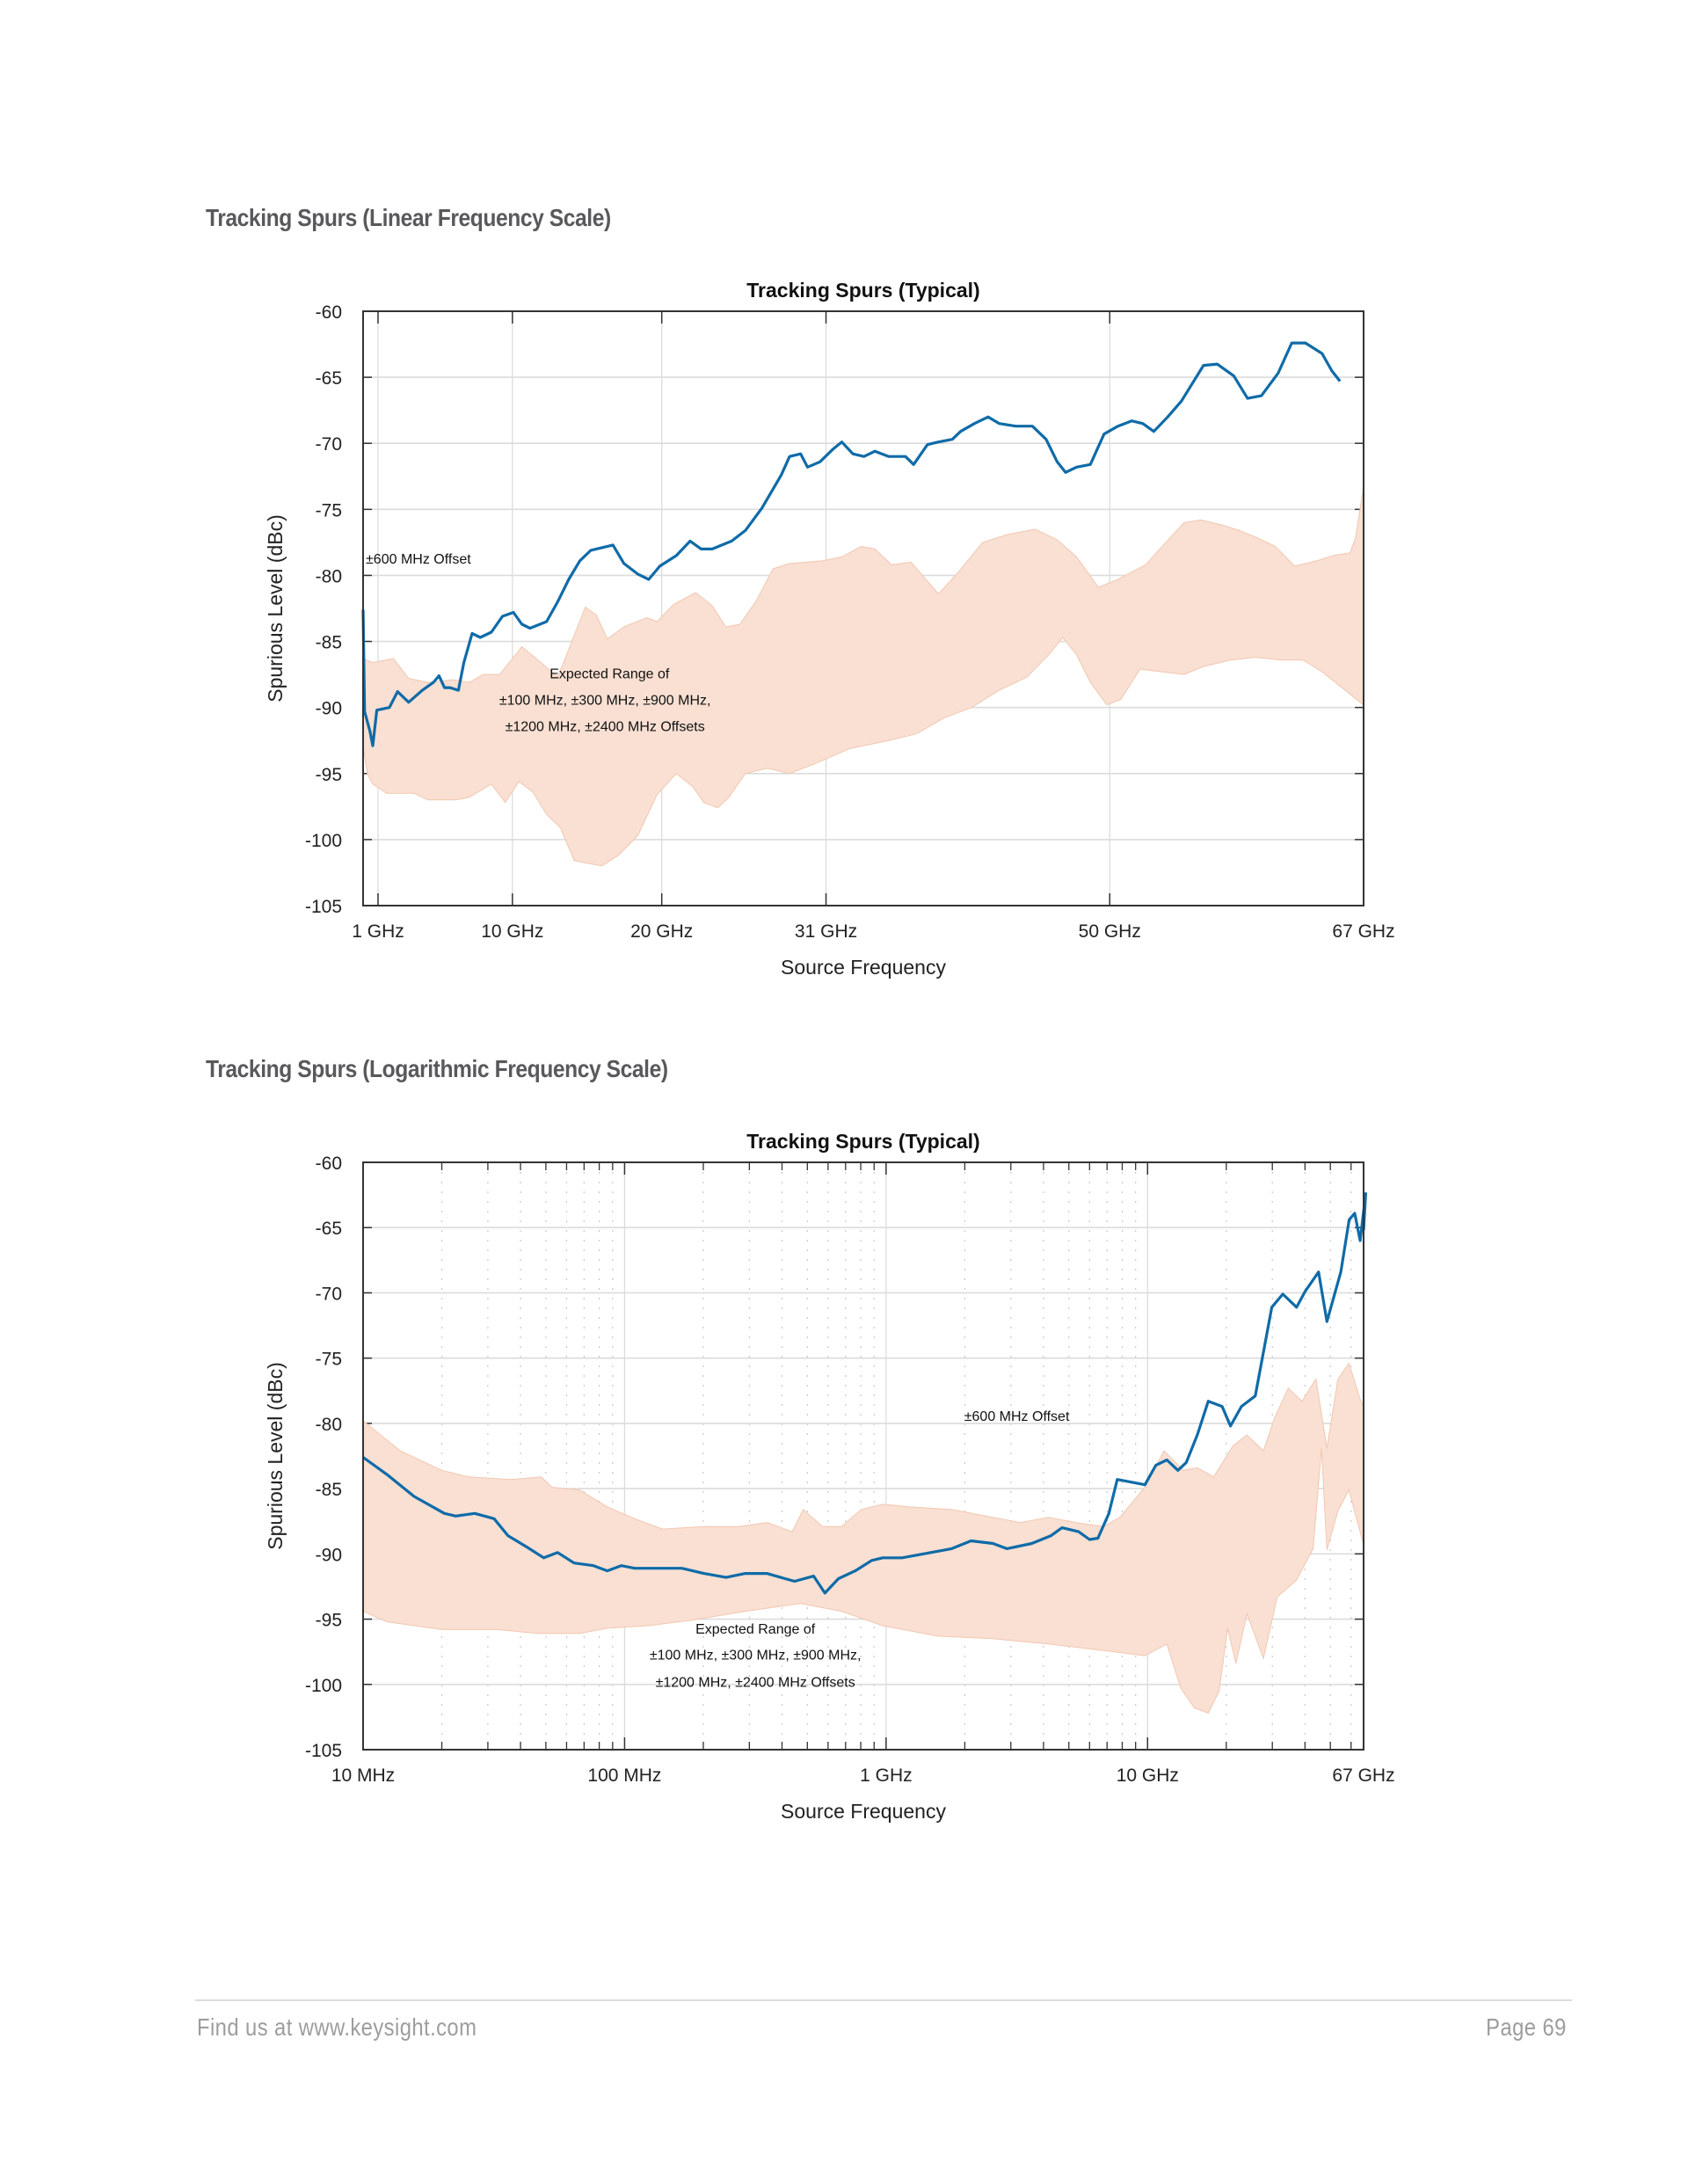  I want to click on footer-website-link: Find us at www.keysight.com, so click(337, 2027).